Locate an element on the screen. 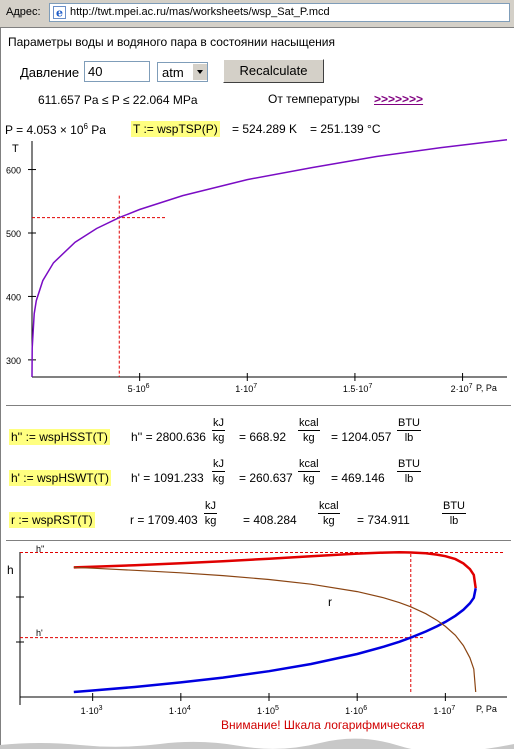 Image resolution: width=514 pixels, height=749 pixels. t-chart-y-label: T is located at coordinates (15, 149).